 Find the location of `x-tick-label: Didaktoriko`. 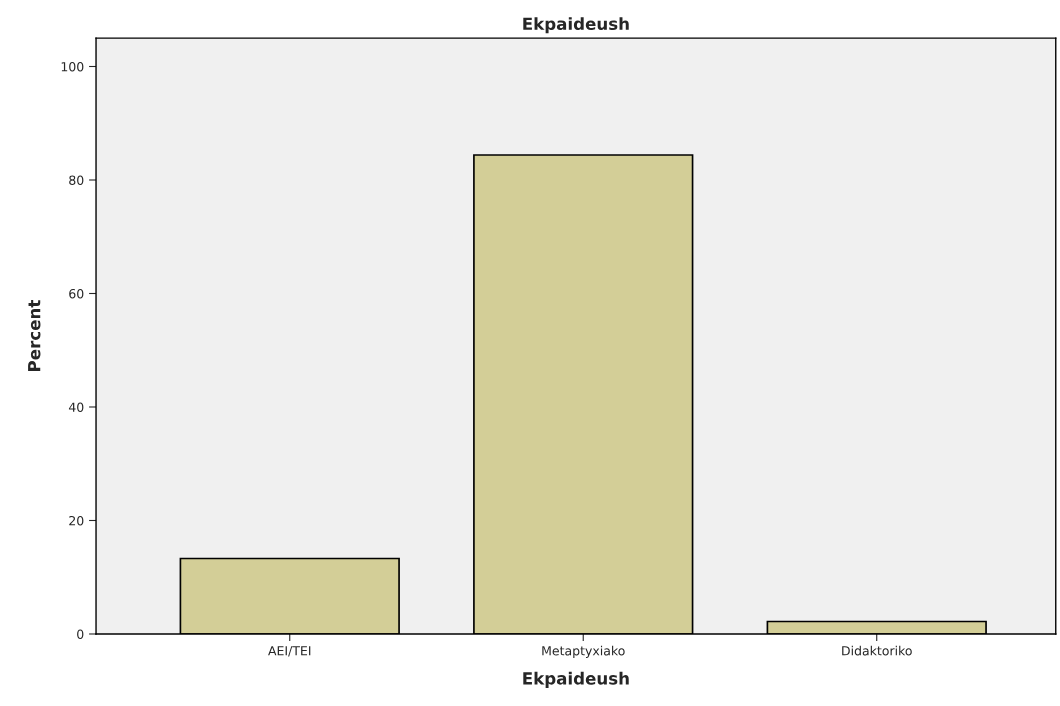

x-tick-label: Didaktoriko is located at coordinates (877, 650).